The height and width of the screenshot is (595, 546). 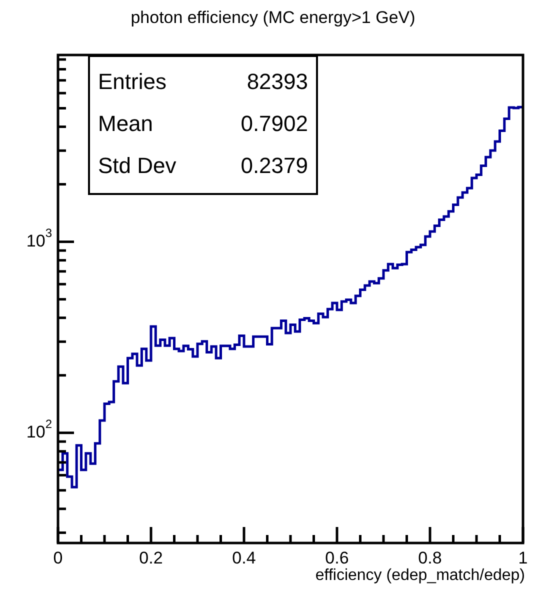 What do you see at coordinates (151, 558) in the screenshot?
I see `x-tick-label: 0.2` at bounding box center [151, 558].